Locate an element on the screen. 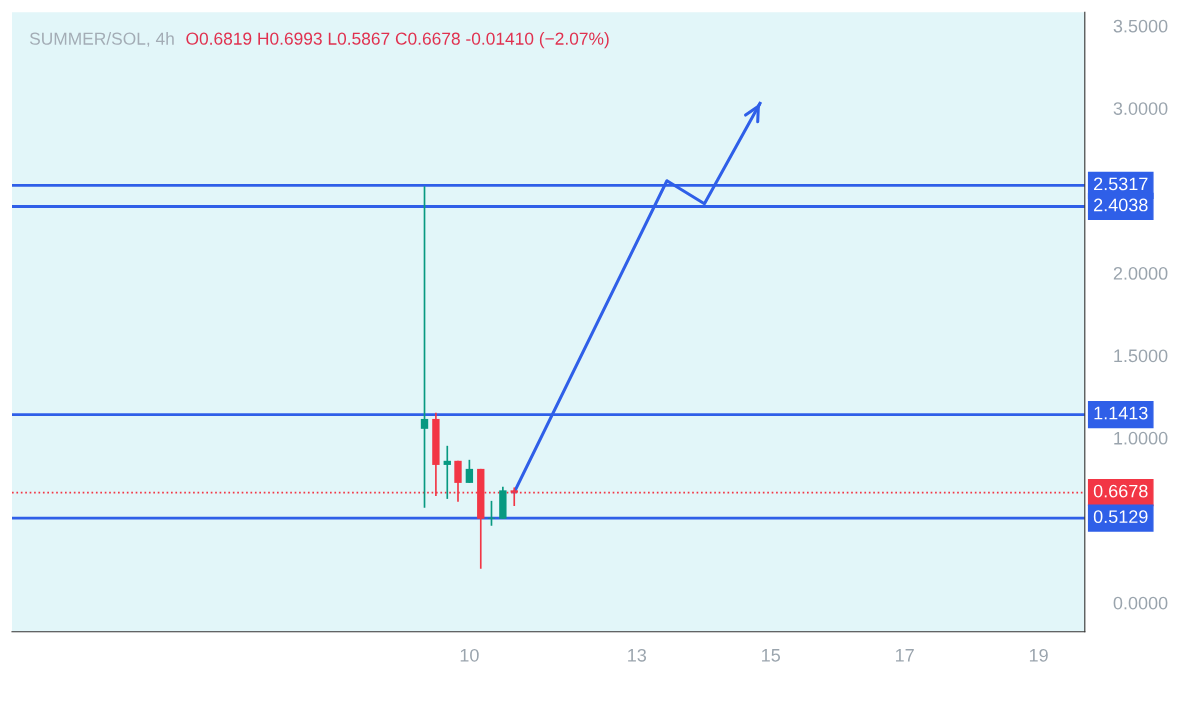 This screenshot has height=722, width=1200. y-tick-label: 3.0000 is located at coordinates (1140, 108).